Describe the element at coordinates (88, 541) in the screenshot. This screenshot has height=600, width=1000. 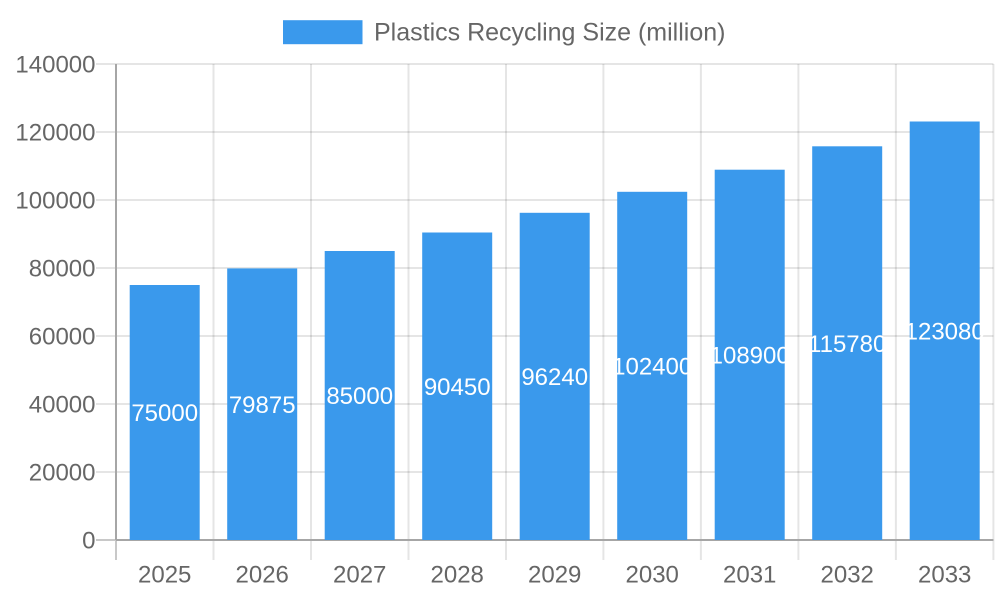
I see `svg-text: 0` at that location.